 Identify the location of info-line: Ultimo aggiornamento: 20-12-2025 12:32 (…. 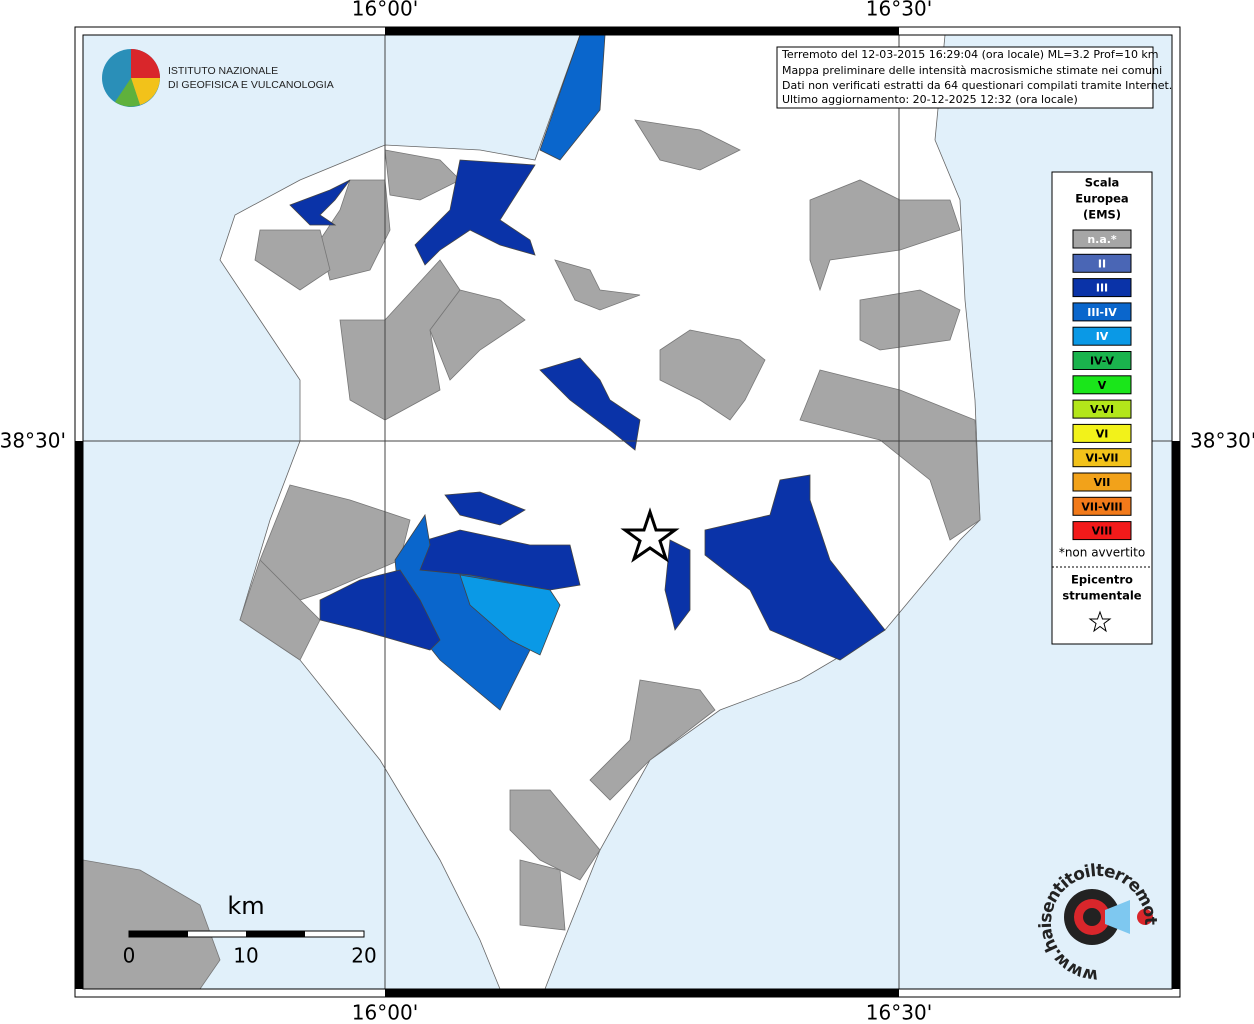
(930, 99).